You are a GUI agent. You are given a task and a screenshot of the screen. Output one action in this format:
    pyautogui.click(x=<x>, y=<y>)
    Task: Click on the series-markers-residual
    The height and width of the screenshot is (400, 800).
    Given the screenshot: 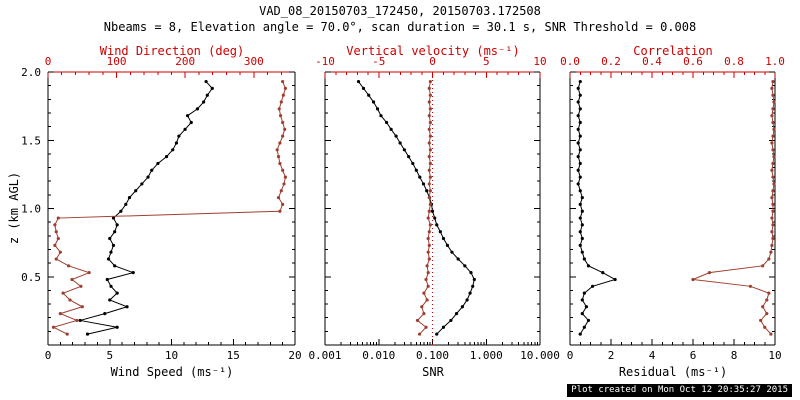 What is the action you would take?
    pyautogui.click(x=596, y=207)
    